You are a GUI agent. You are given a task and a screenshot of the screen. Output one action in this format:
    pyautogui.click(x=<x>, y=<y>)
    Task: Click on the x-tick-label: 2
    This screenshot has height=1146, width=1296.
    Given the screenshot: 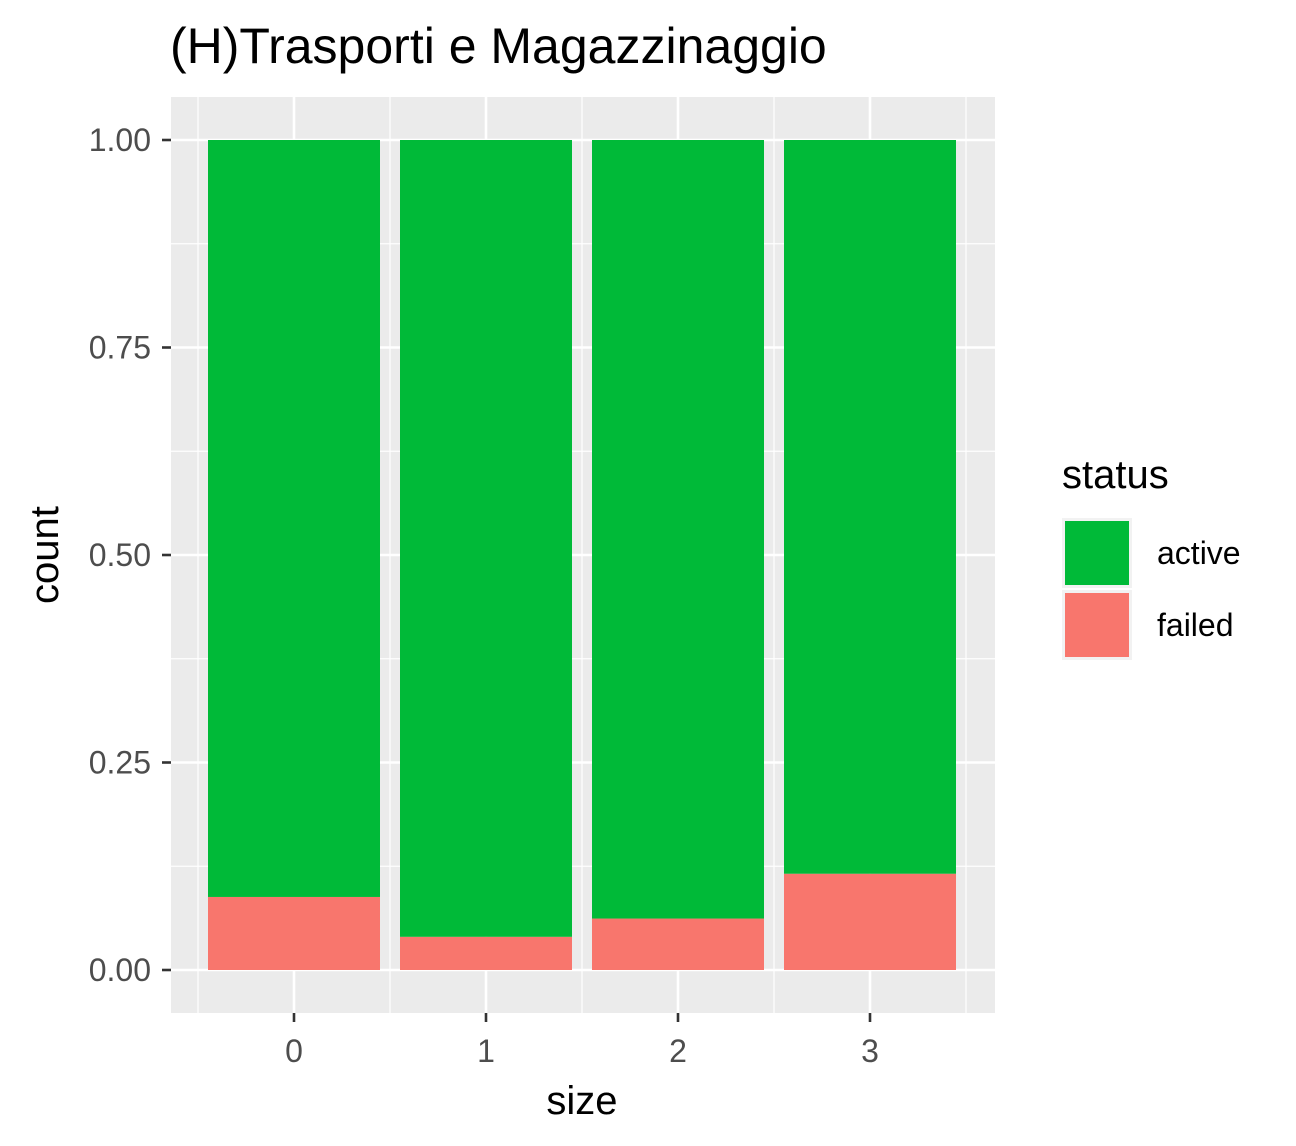 What is the action you would take?
    pyautogui.click(x=678, y=1051)
    